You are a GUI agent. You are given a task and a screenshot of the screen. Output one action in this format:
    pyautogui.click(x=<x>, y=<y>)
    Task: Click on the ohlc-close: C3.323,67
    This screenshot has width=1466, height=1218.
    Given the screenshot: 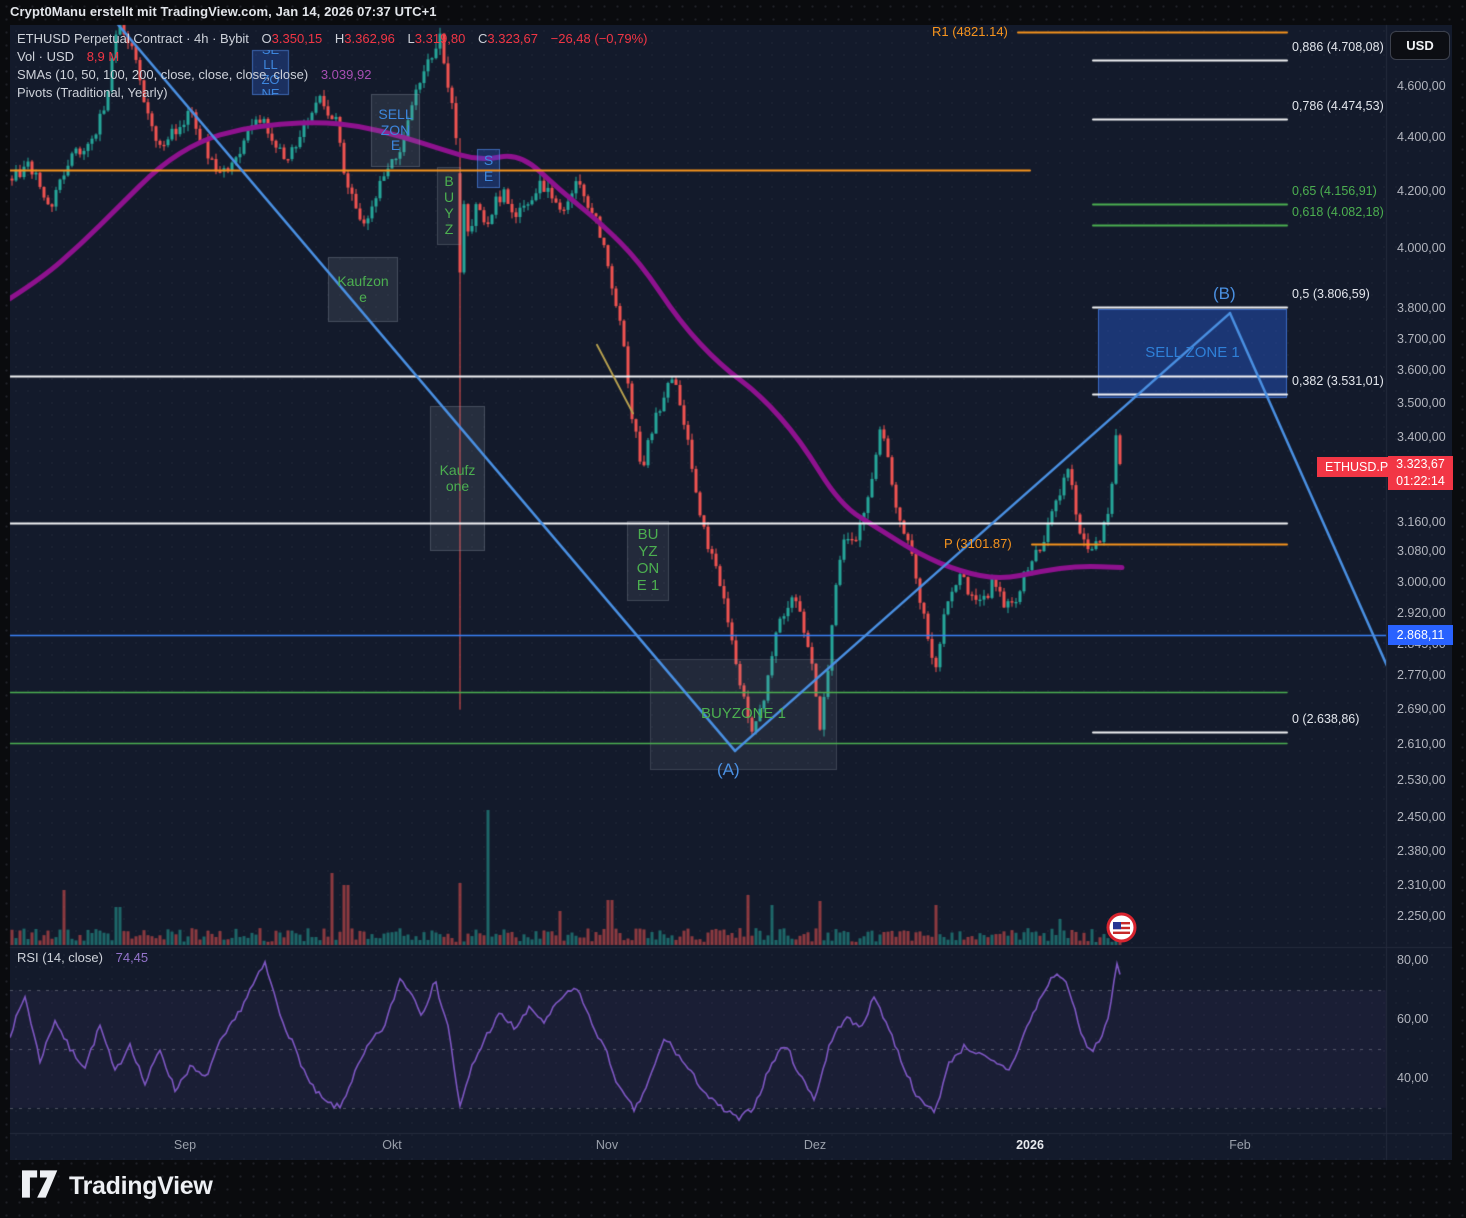 What is the action you would take?
    pyautogui.click(x=508, y=38)
    